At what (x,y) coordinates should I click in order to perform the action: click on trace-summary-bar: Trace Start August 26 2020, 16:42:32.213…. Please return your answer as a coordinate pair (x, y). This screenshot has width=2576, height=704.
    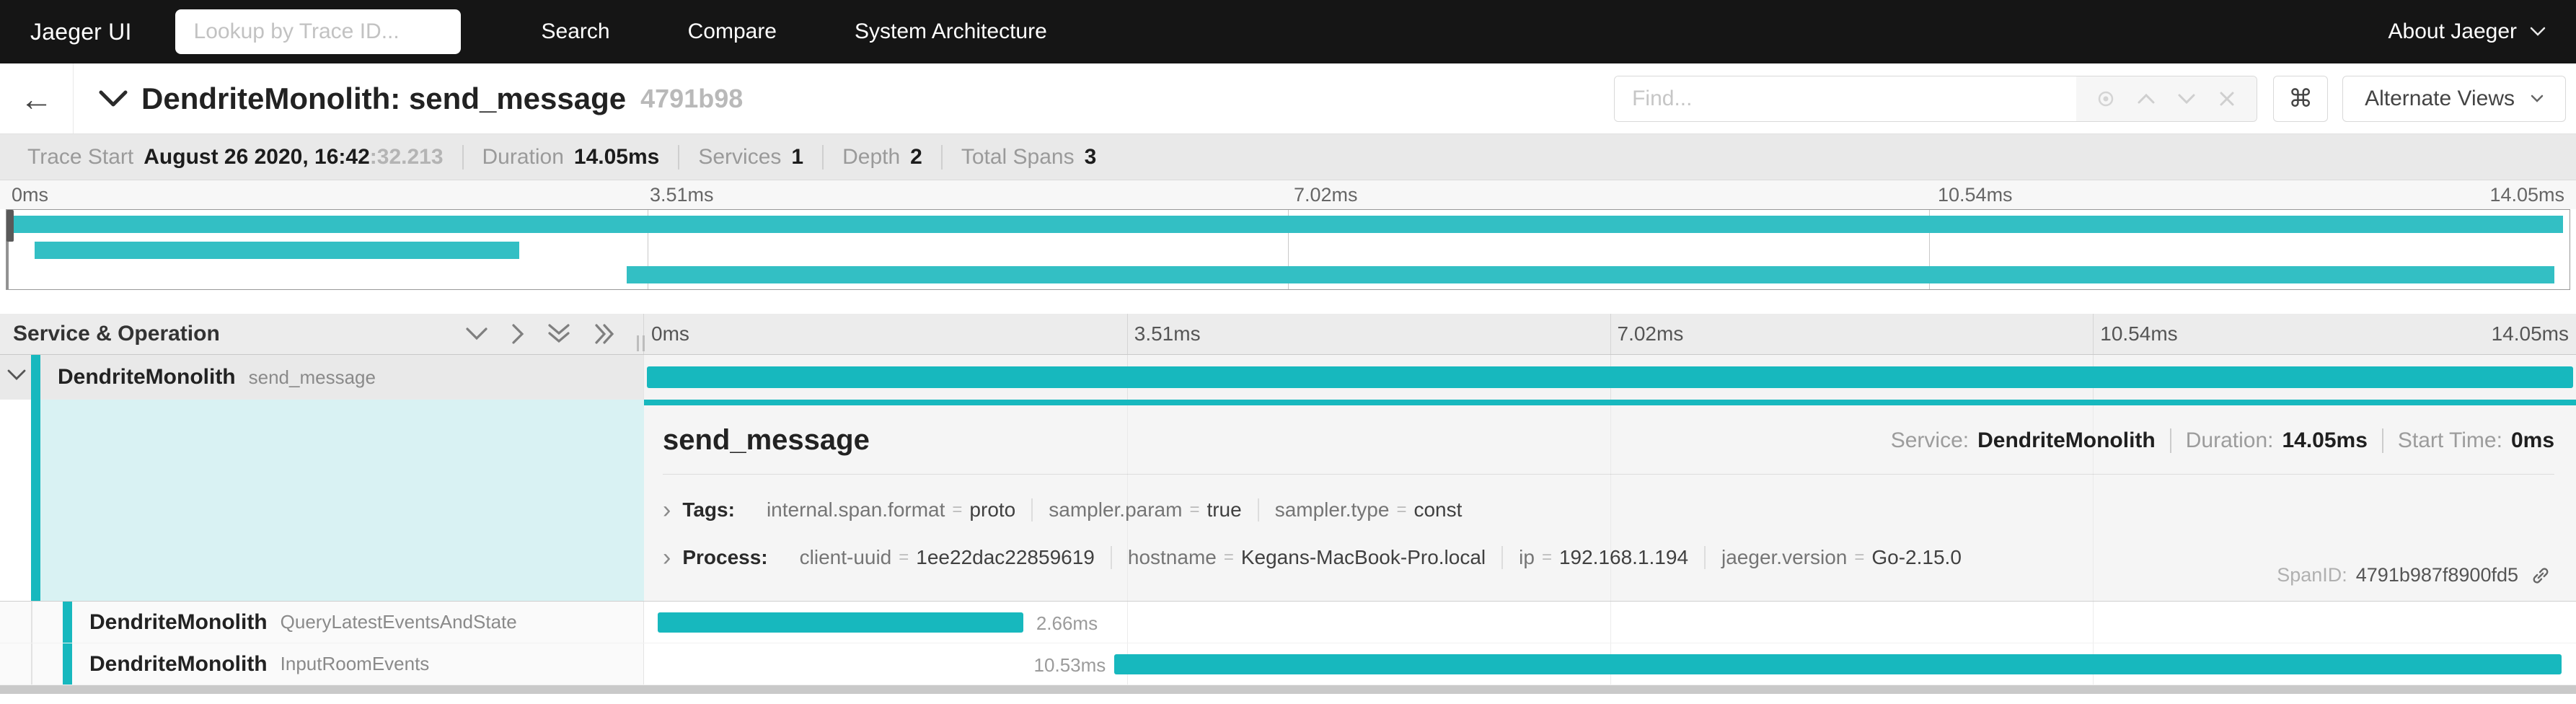
    Looking at the image, I should click on (1288, 157).